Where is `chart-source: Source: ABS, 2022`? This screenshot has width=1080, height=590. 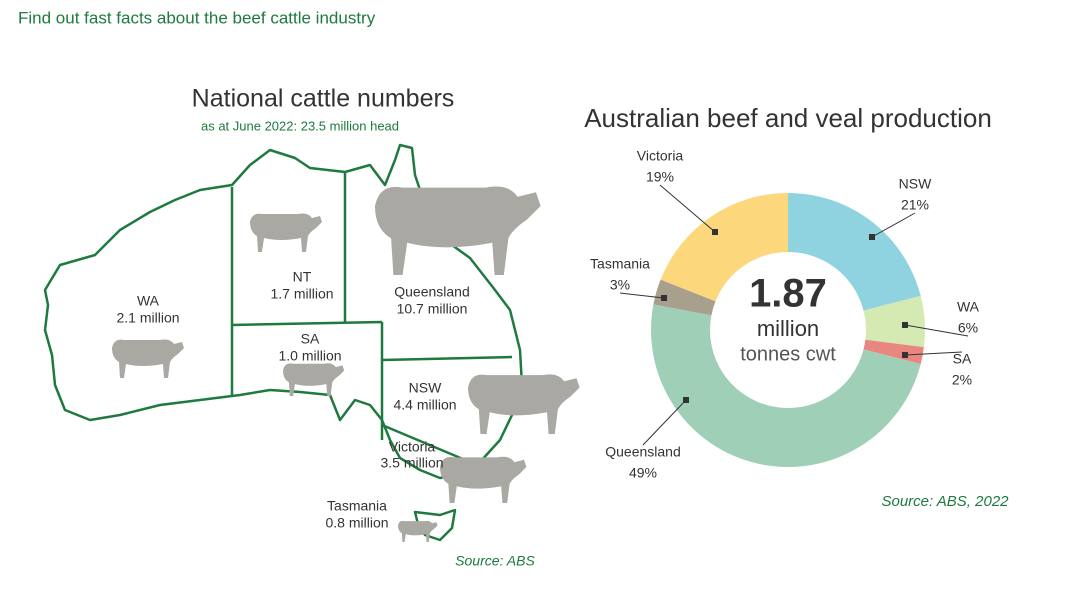 chart-source: Source: ABS, 2022 is located at coordinates (945, 501).